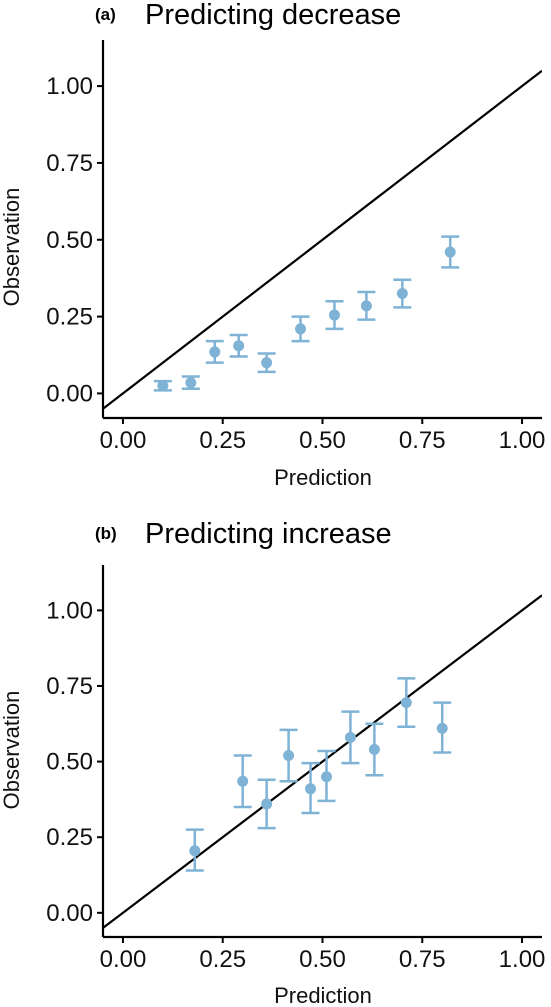 Image resolution: width=551 pixels, height=1007 pixels. What do you see at coordinates (268, 534) in the screenshot?
I see `chart-title: Predicting increase` at bounding box center [268, 534].